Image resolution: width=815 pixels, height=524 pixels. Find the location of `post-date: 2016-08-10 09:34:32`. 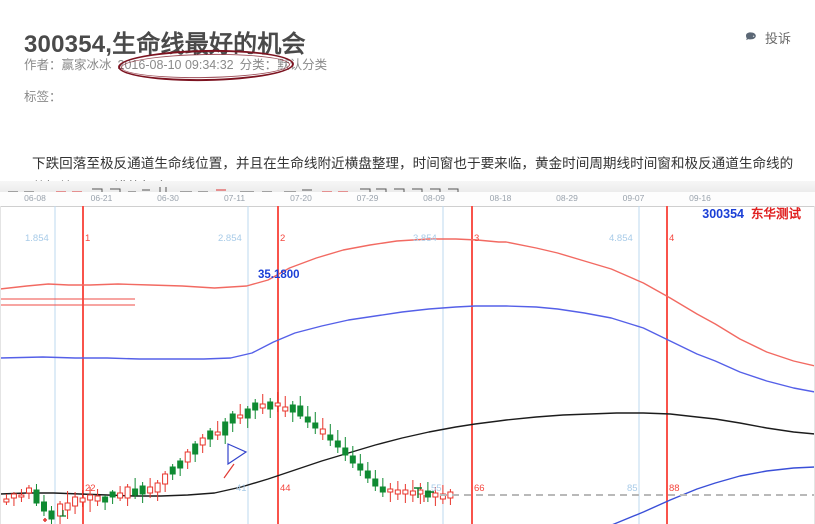

post-date: 2016-08-10 09:34:32 is located at coordinates (175, 65).